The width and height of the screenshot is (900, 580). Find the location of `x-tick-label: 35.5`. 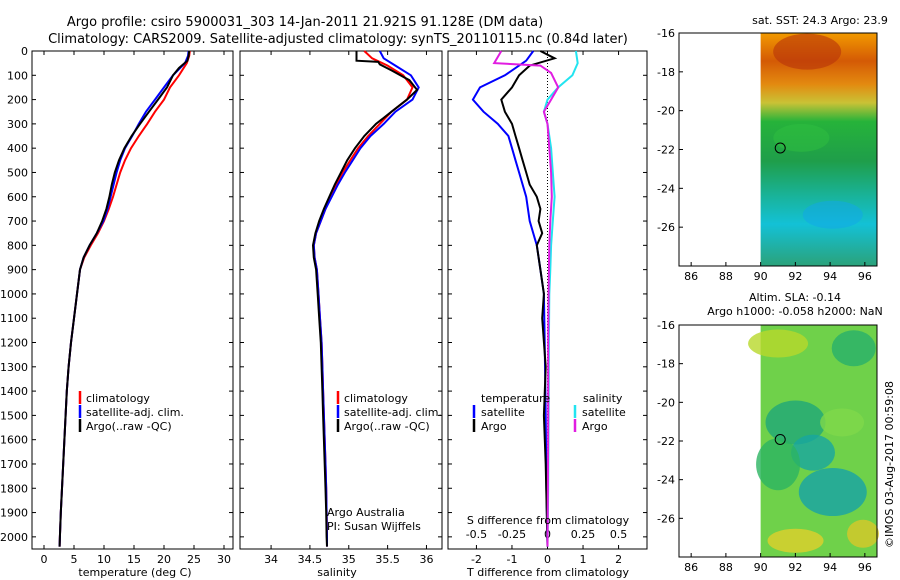

x-tick-label: 35.5 is located at coordinates (387, 559).